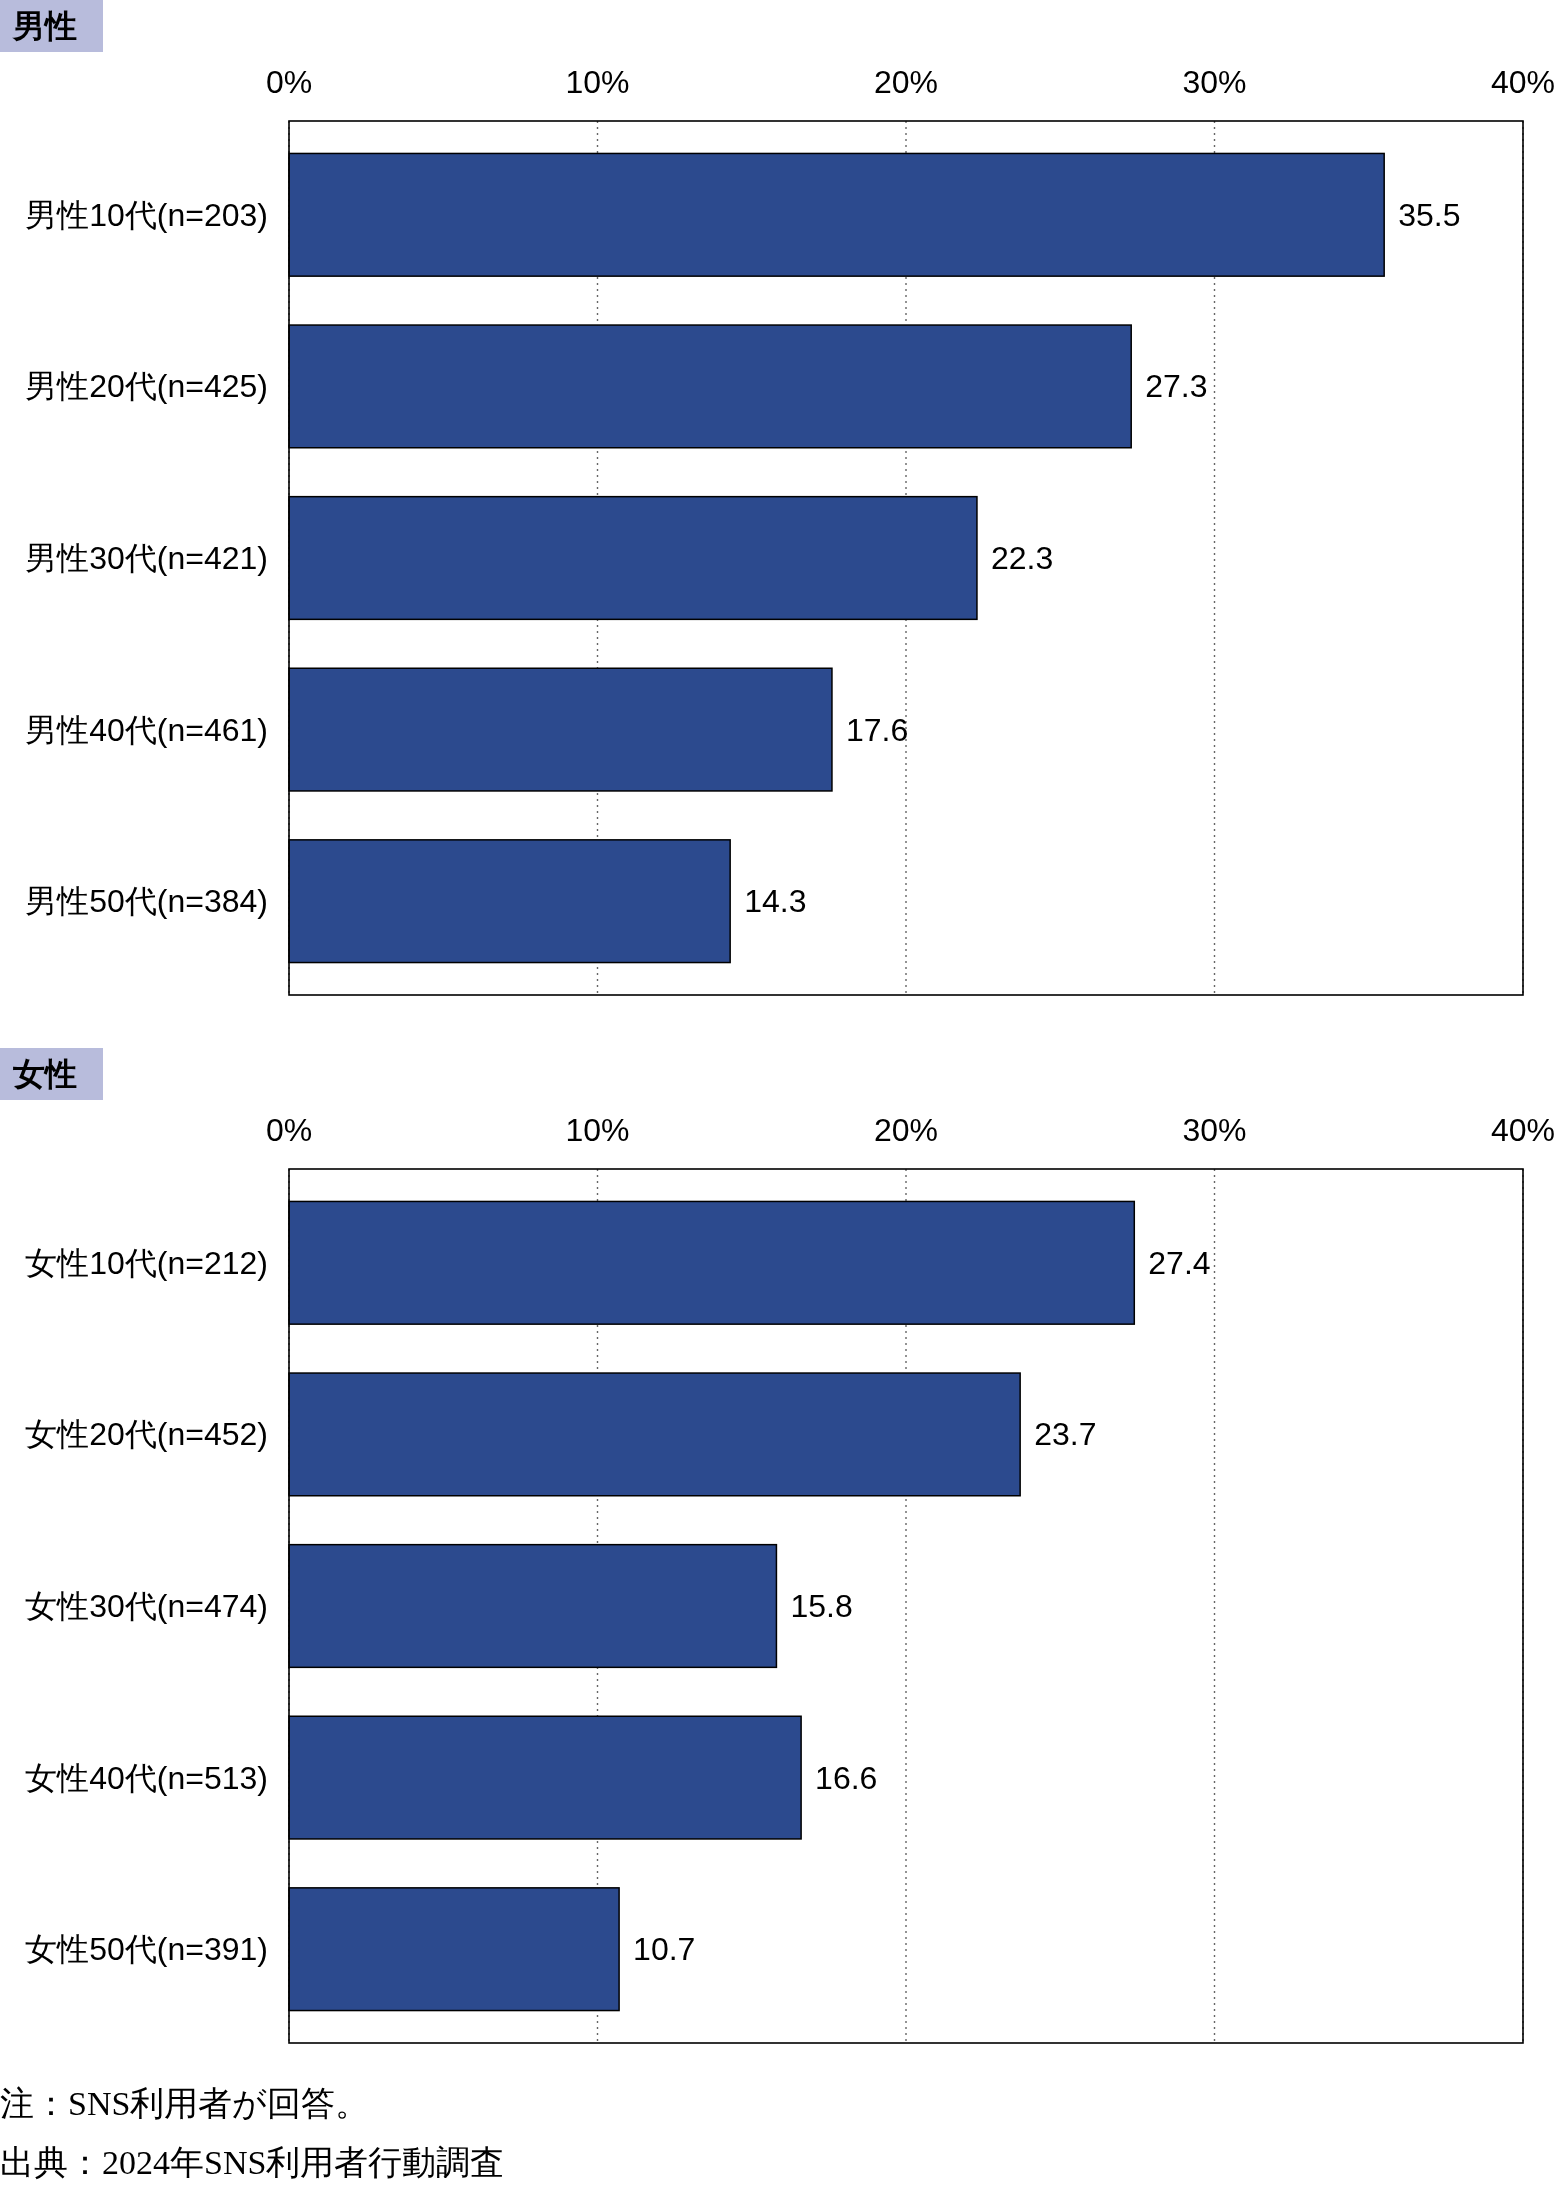  What do you see at coordinates (1429, 214) in the screenshot?
I see `data-label: 35.5` at bounding box center [1429, 214].